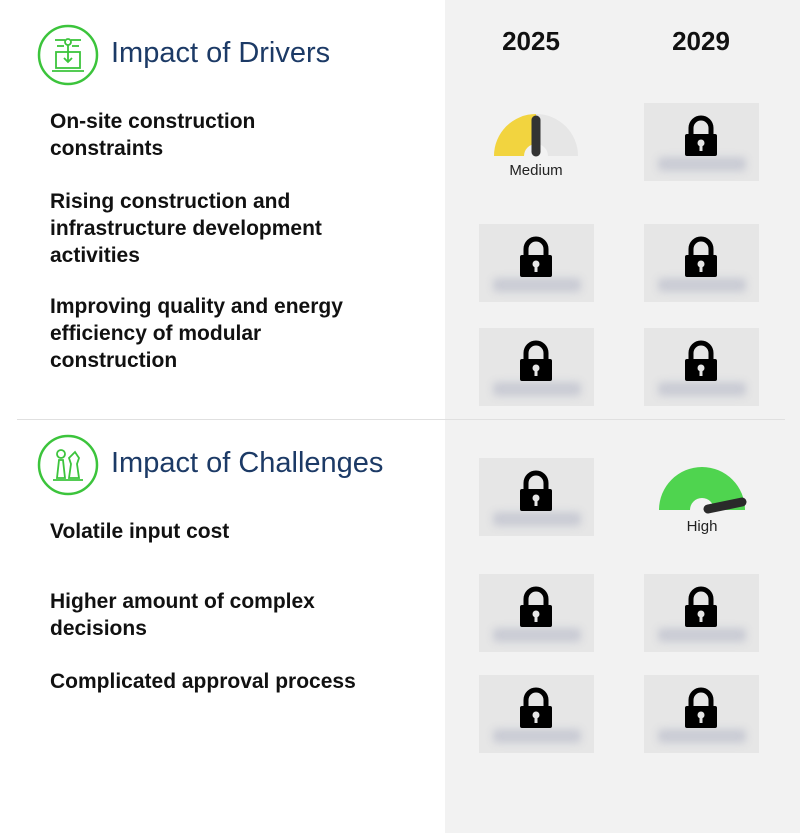 This screenshot has width=800, height=833. I want to click on drivers-title: Impact of Drivers, so click(221, 53).